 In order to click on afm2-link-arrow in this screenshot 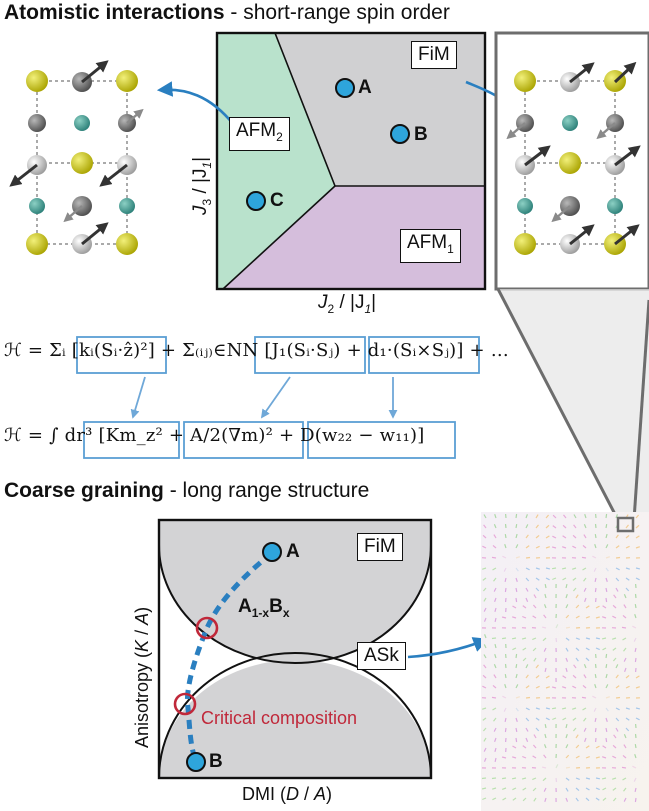, I will do `click(196, 103)`.